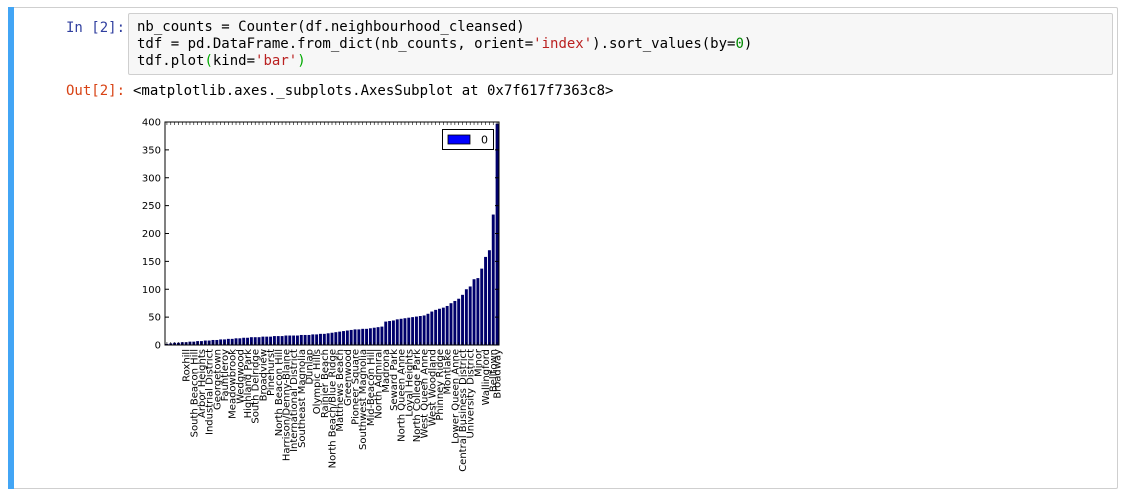 Image resolution: width=1124 pixels, height=497 pixels. Describe the element at coordinates (309, 367) in the screenshot. I see `x-tick-label: Dunlap` at that location.